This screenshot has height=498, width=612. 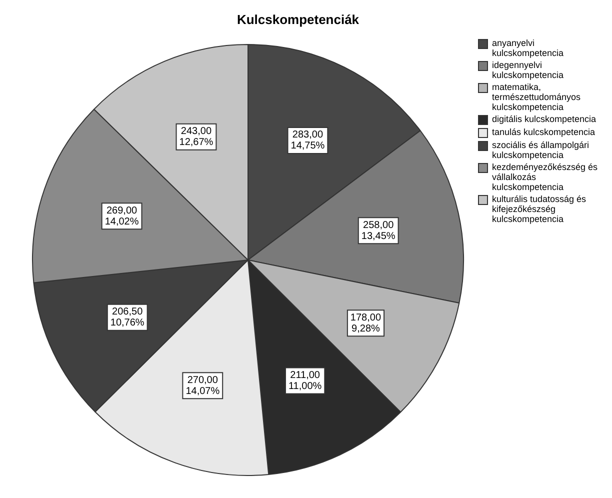 What do you see at coordinates (298, 19) in the screenshot?
I see `chart-title: Kulcskompetenciák` at bounding box center [298, 19].